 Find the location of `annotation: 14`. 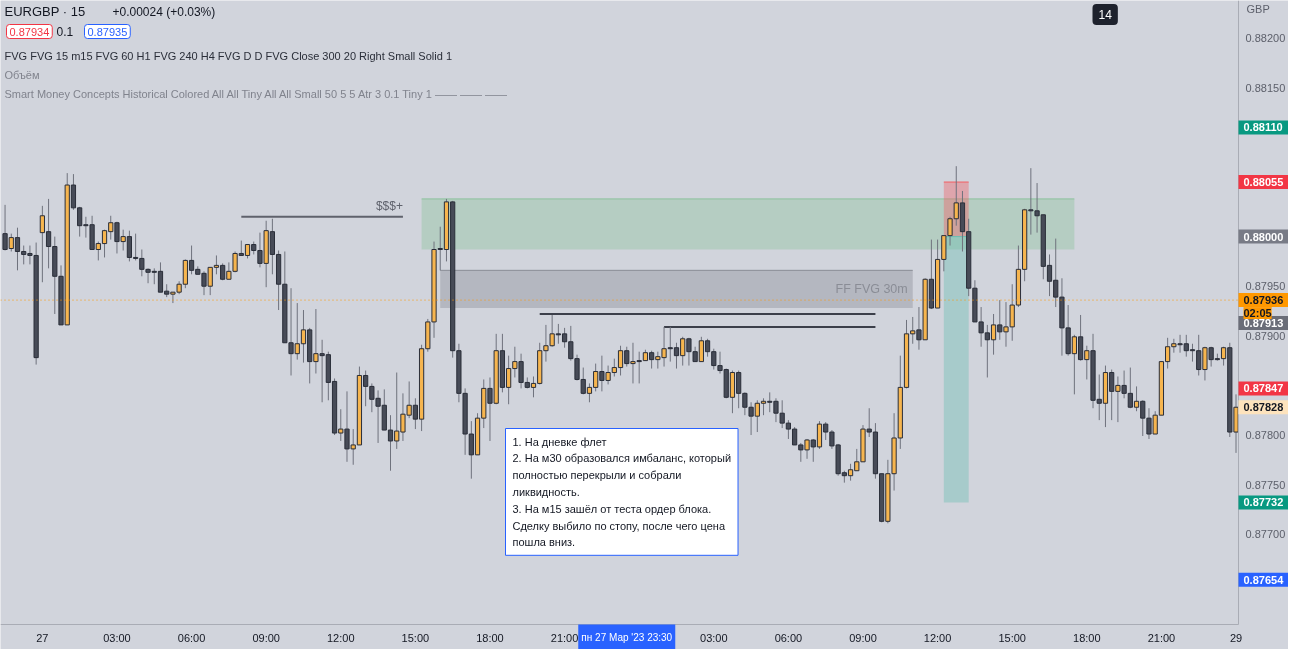

annotation: 14 is located at coordinates (1105, 15).